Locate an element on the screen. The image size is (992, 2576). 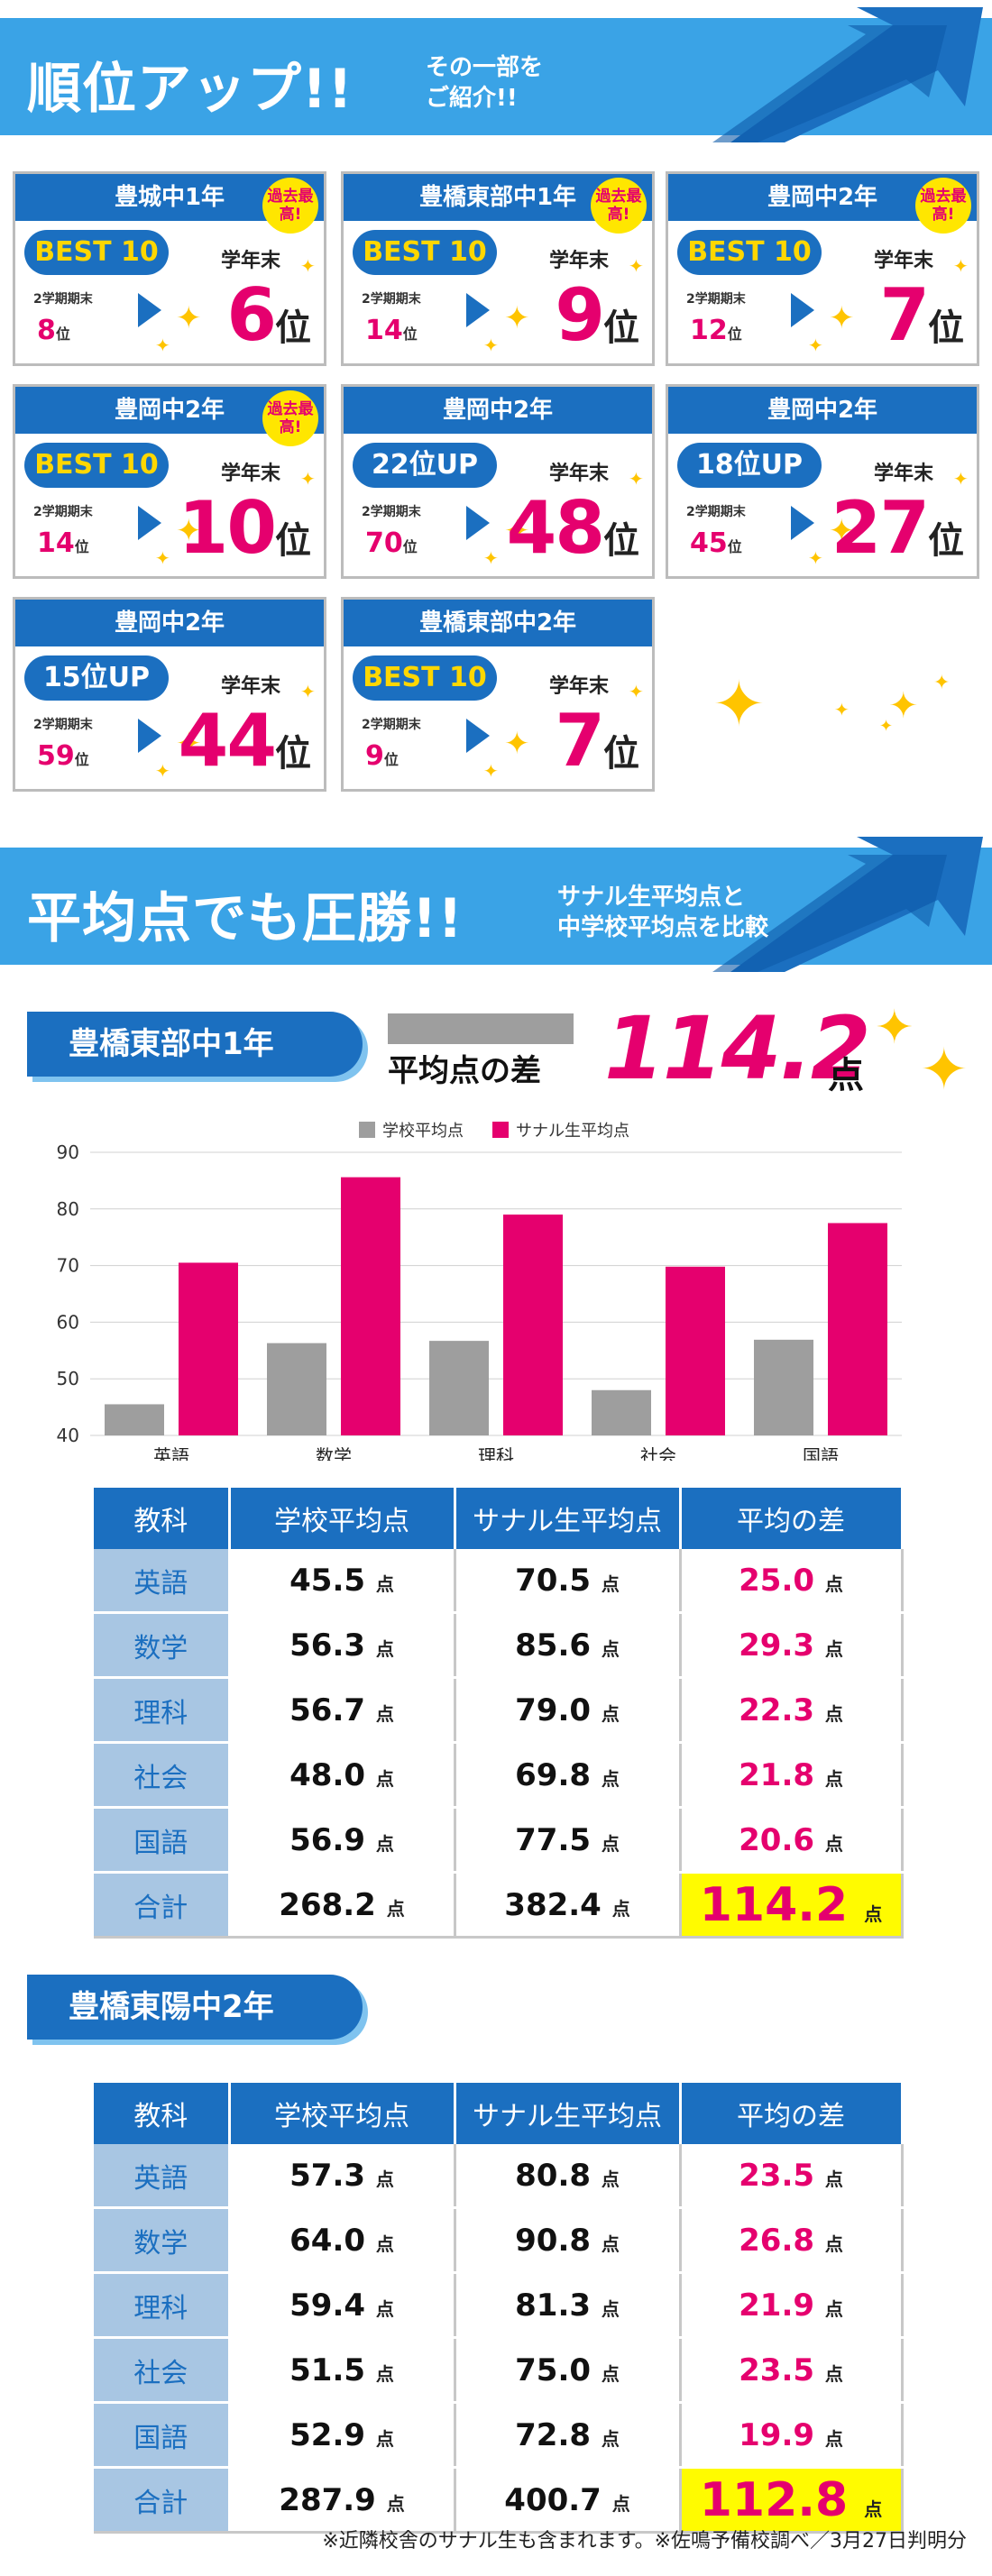
table-row: 英語 45.5 点 70.5 点 25.0 点 is located at coordinates (499, 1581).